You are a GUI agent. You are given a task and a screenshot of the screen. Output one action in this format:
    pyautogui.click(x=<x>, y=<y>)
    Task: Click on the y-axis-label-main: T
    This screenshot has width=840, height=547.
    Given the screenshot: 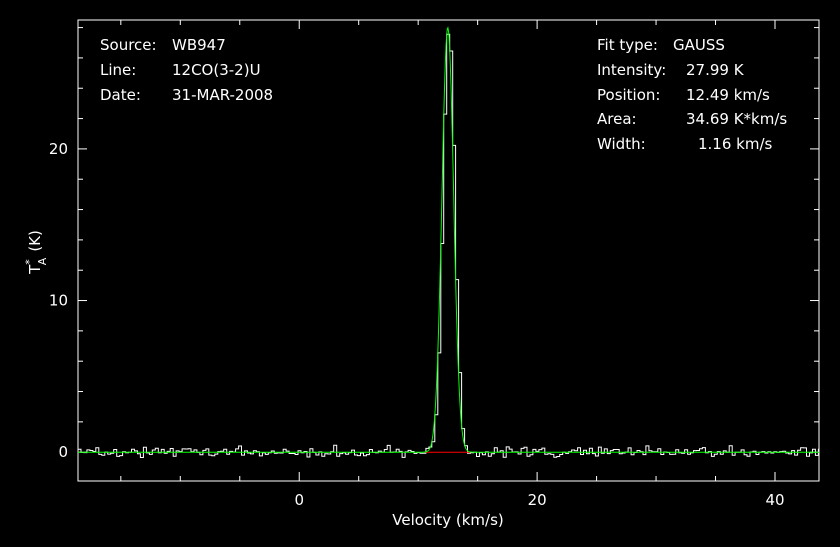 What is the action you would take?
    pyautogui.click(x=35, y=269)
    